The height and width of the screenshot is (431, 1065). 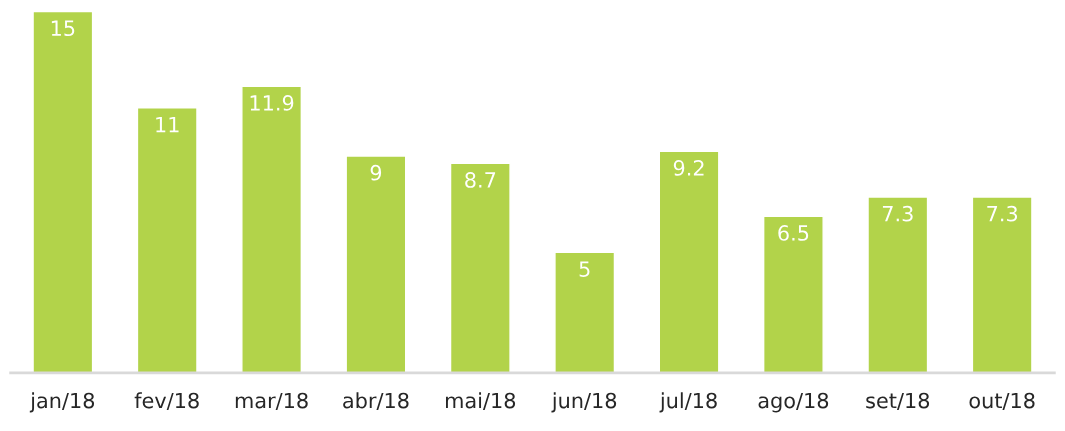 What do you see at coordinates (584, 269) in the screenshot?
I see `data-label: 5` at bounding box center [584, 269].